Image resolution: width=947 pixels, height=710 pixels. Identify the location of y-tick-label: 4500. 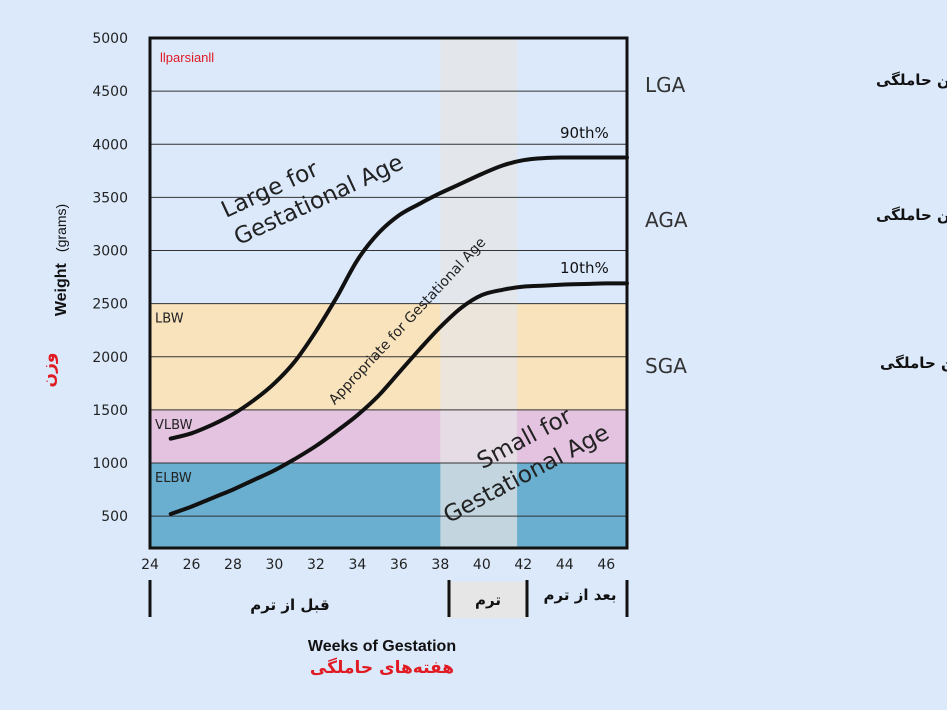
(110, 92).